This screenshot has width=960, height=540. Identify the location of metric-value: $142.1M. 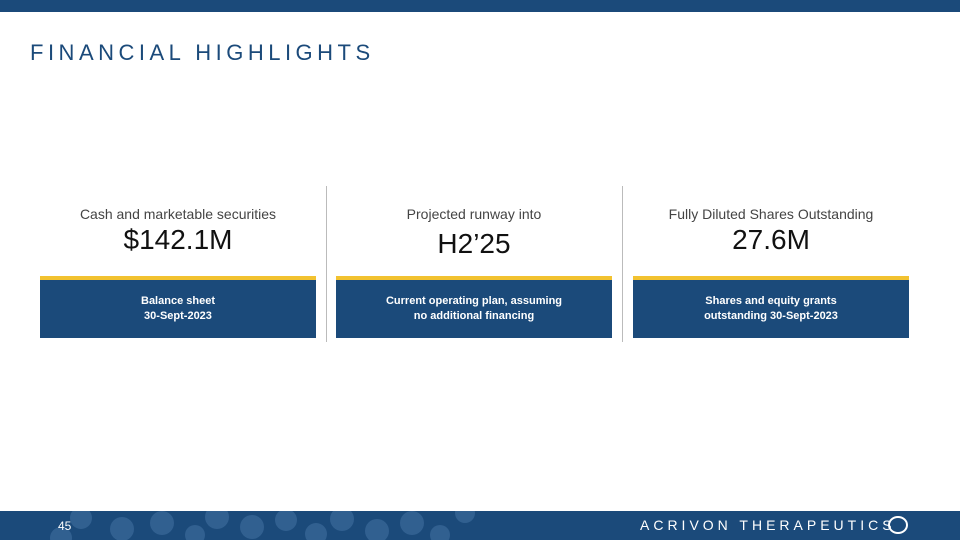
(178, 239).